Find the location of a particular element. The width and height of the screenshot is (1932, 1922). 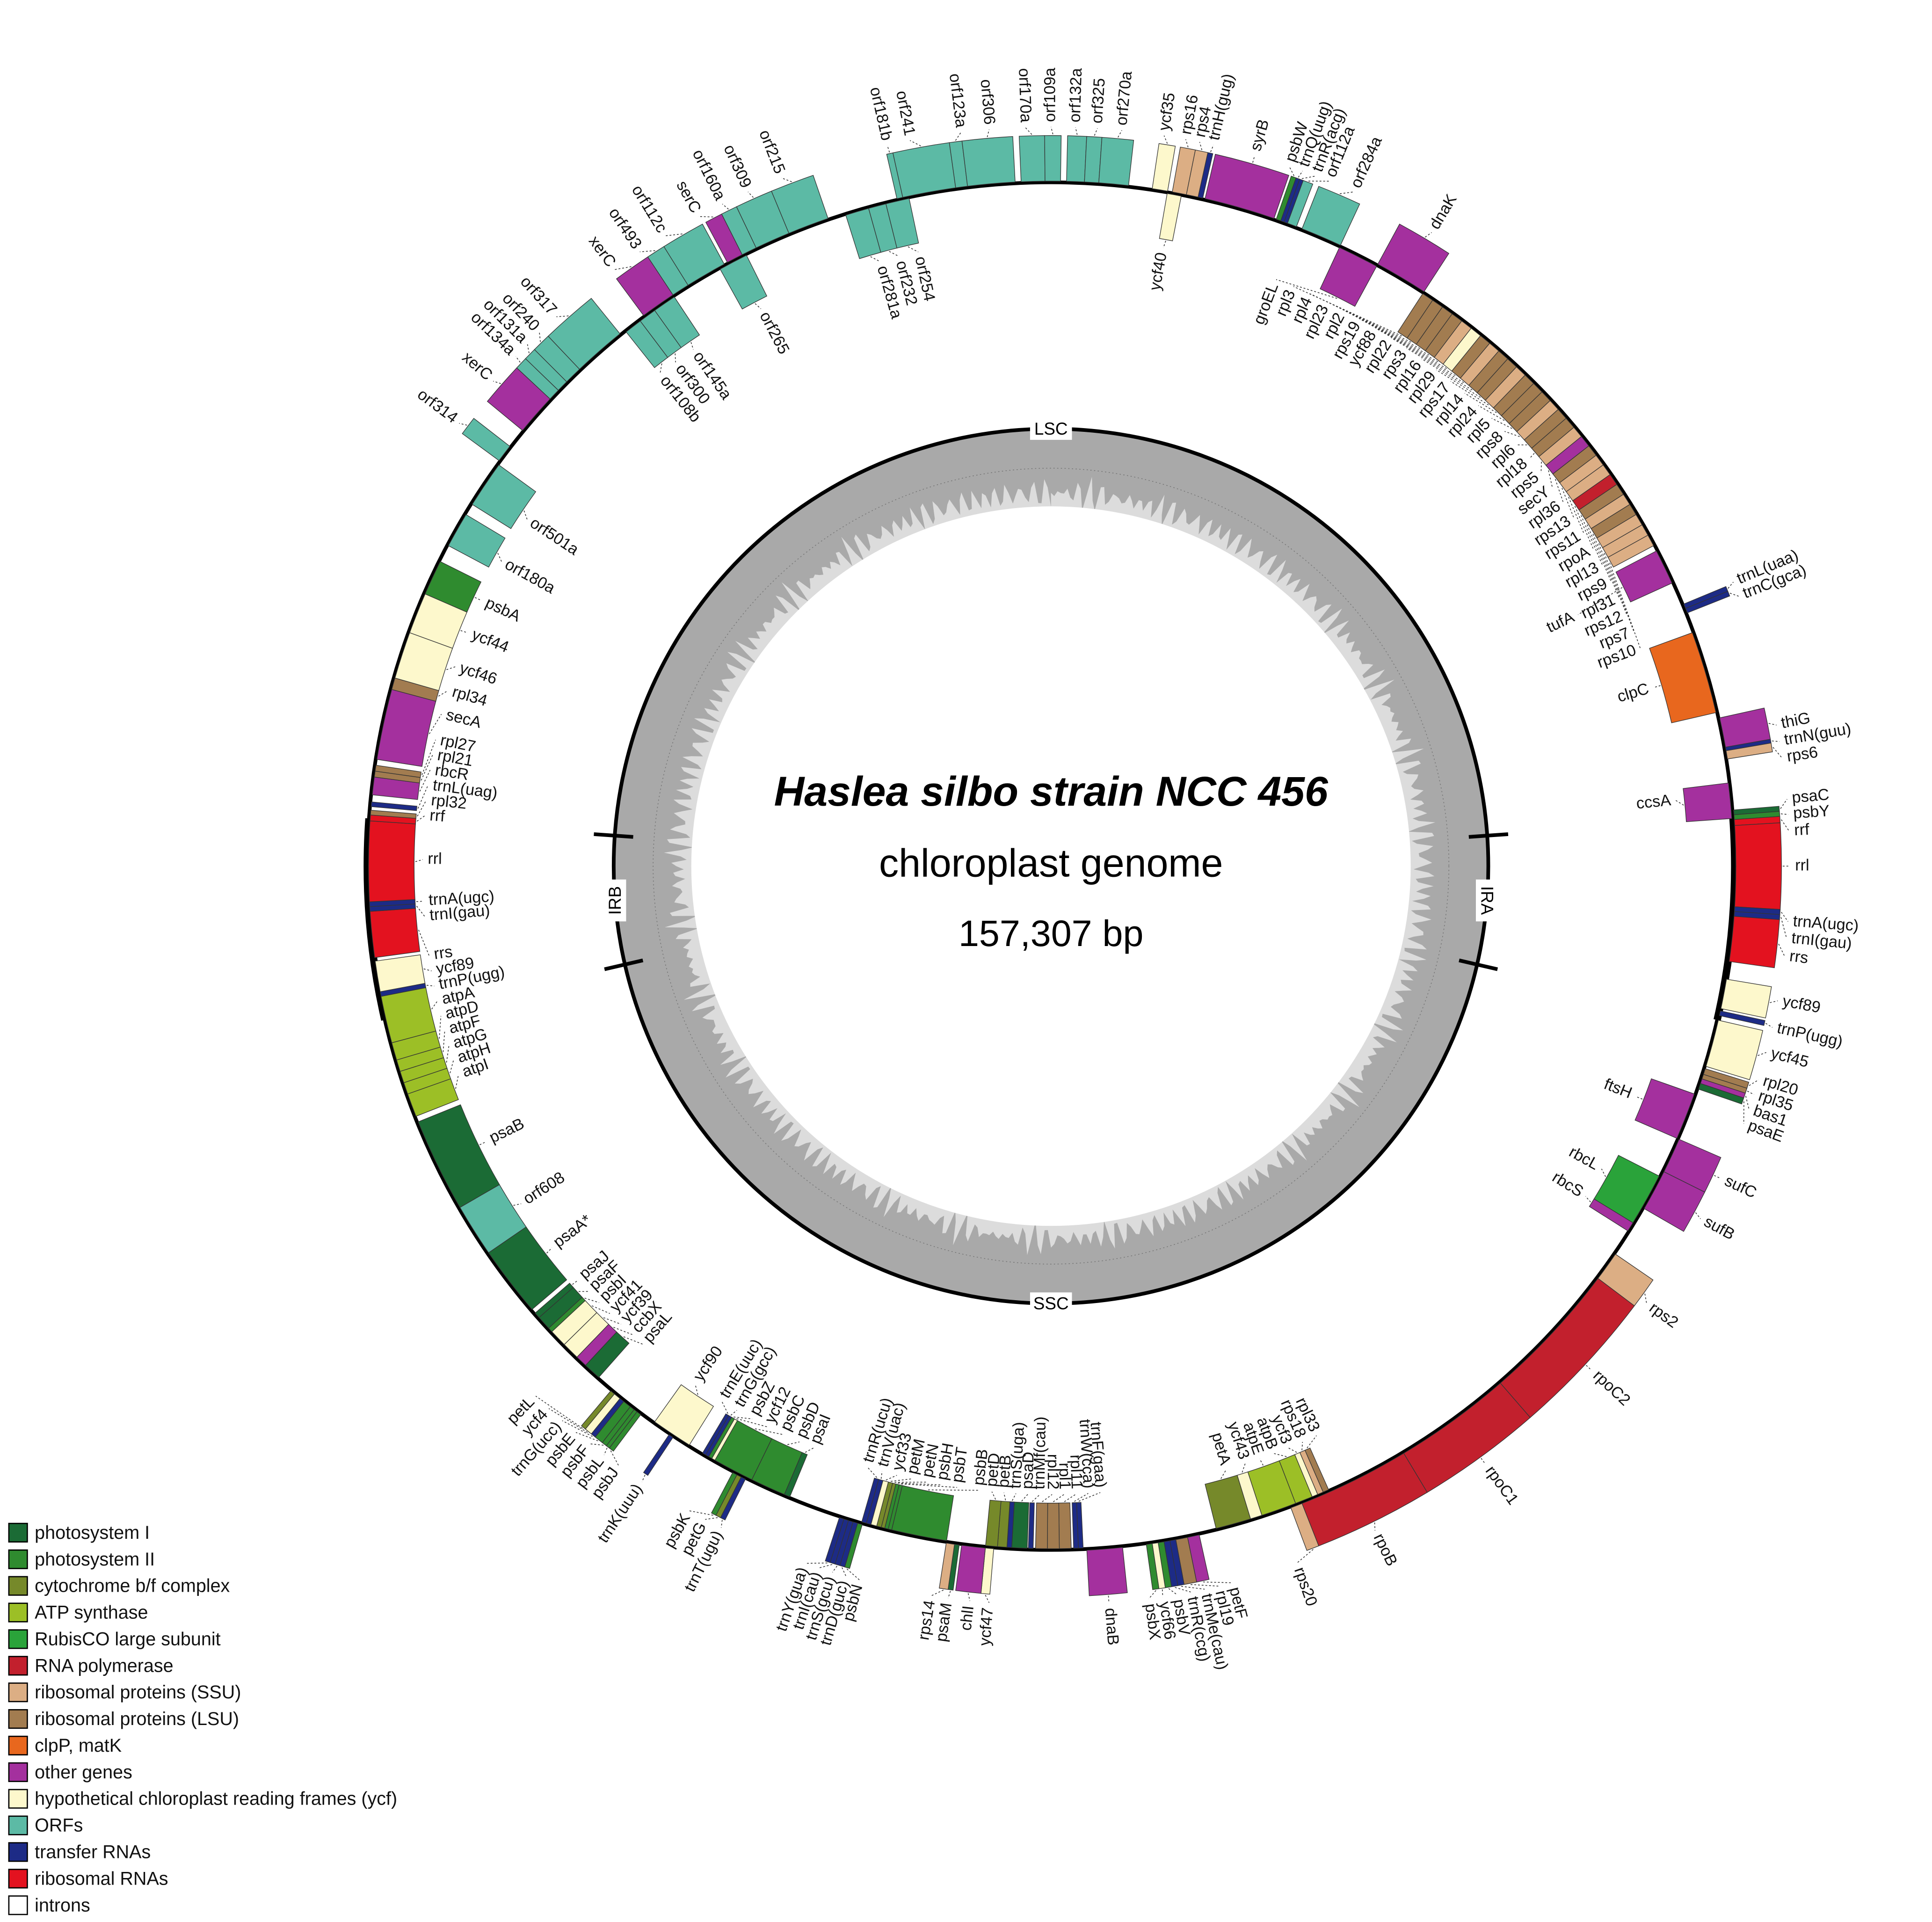

gene-label: trnW(cca) is located at coordinates (1087, 1454).